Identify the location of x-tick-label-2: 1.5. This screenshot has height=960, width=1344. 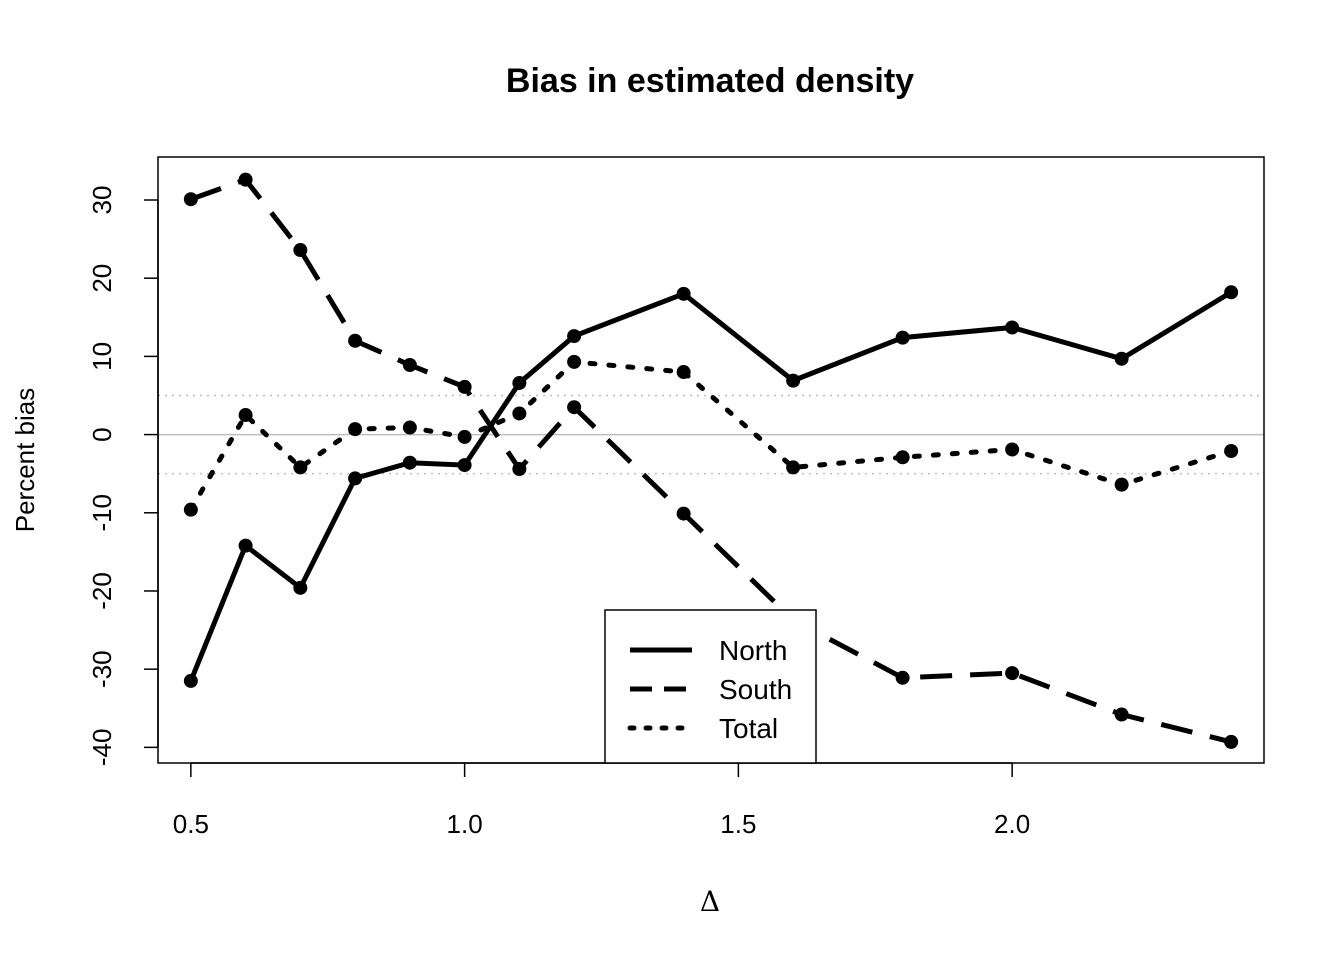
(738, 824).